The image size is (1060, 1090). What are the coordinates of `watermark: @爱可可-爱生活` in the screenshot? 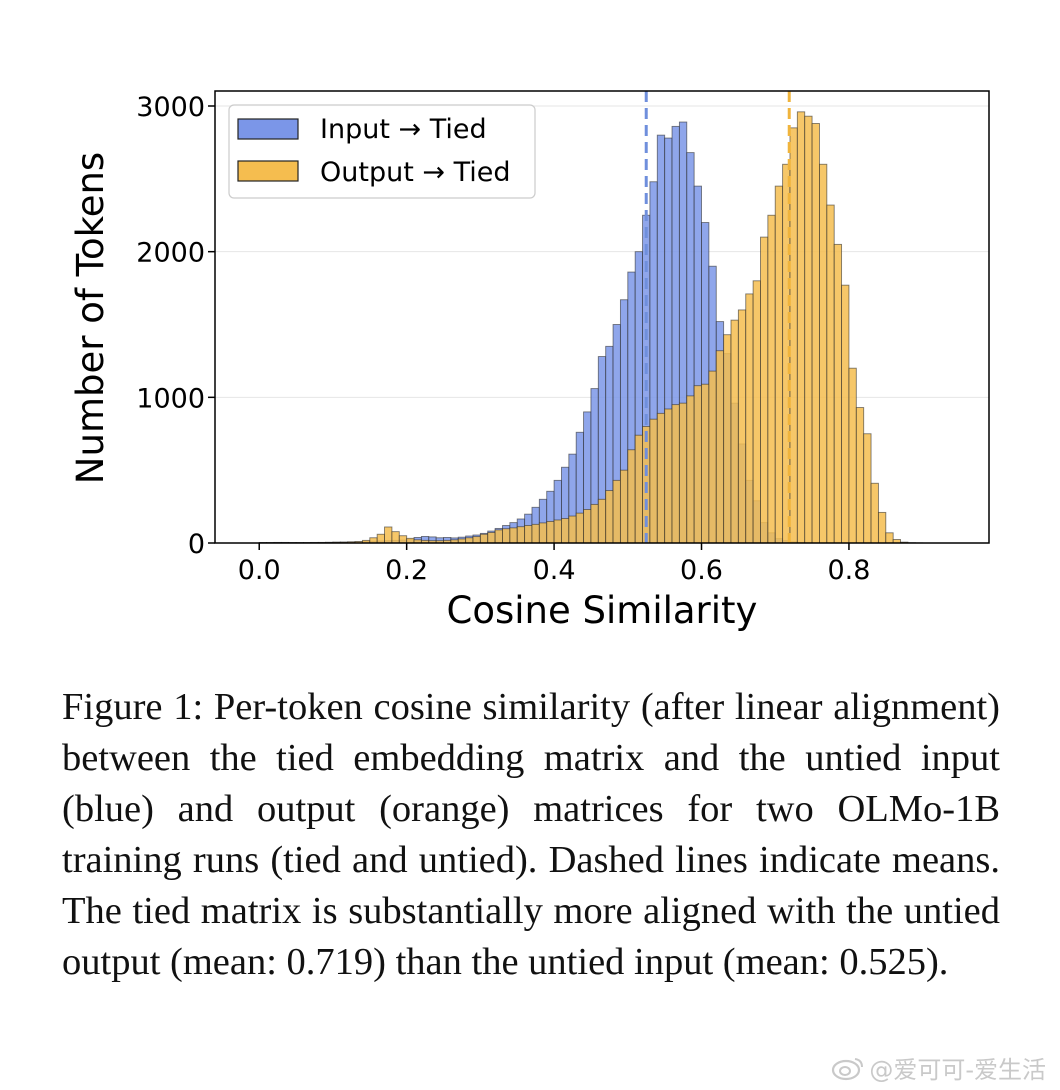 It's located at (938, 1067).